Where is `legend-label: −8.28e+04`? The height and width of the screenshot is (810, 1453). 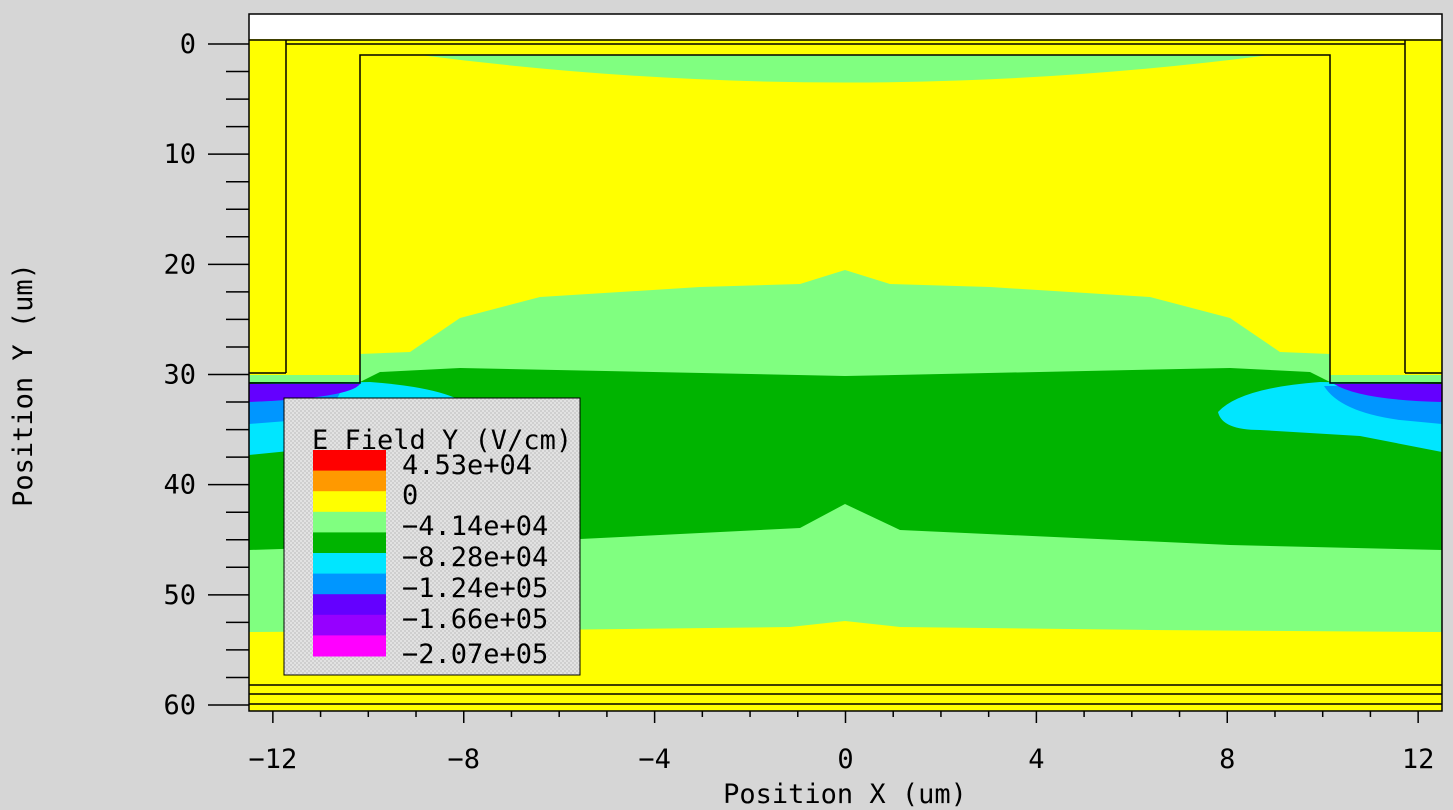 legend-label: −8.28e+04 is located at coordinates (475, 557).